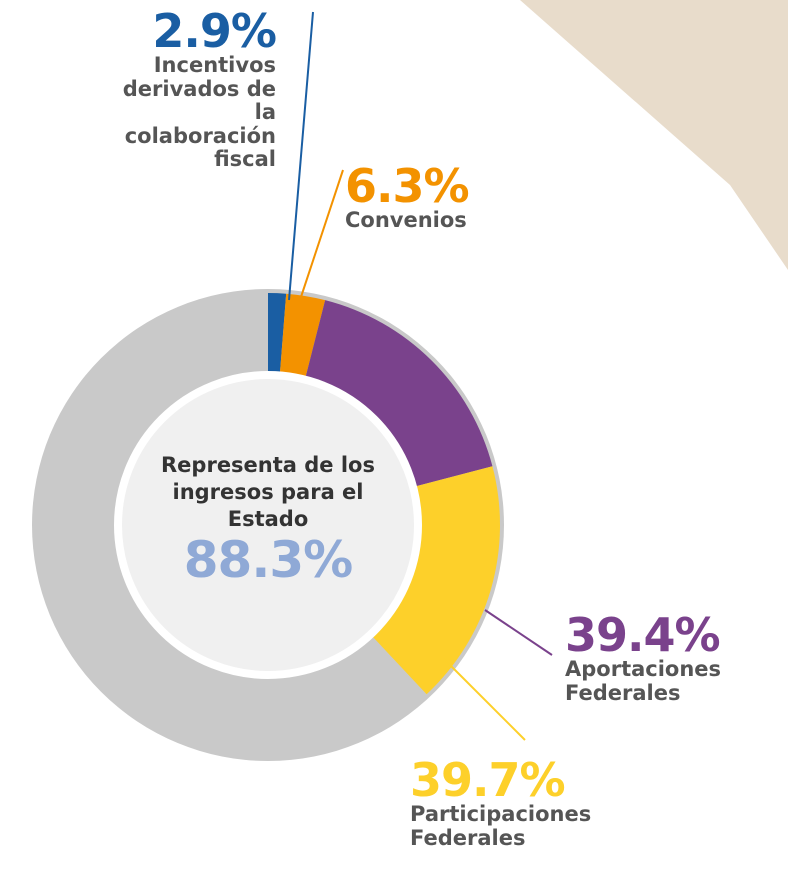 Image resolution: width=788 pixels, height=882 pixels. I want to click on center-value: 88.3%, so click(268, 559).